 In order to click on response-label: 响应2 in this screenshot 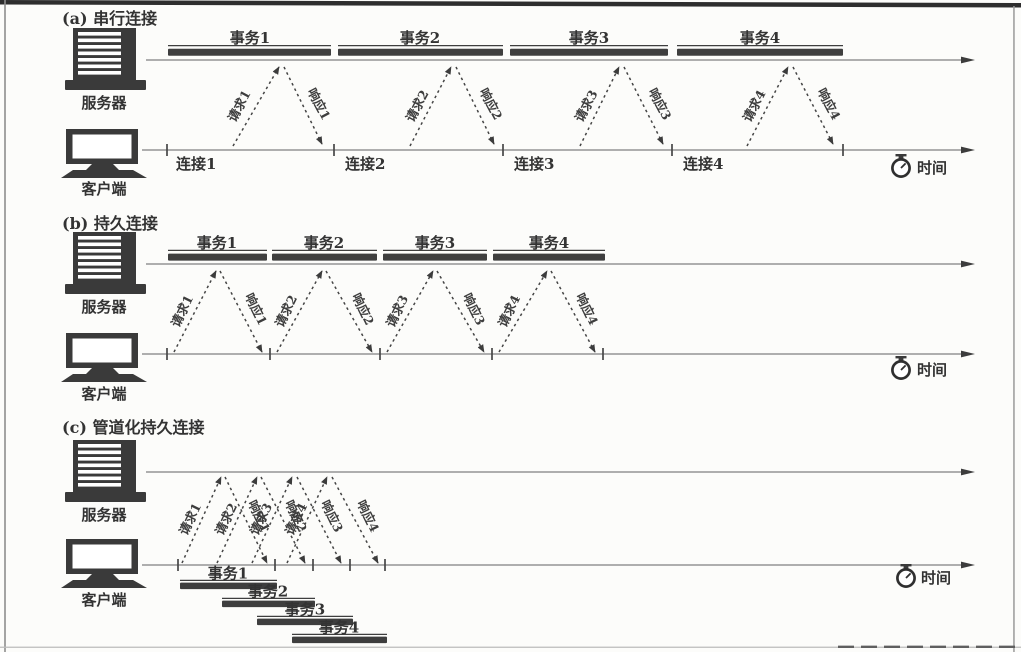, I will do `click(363, 309)`.